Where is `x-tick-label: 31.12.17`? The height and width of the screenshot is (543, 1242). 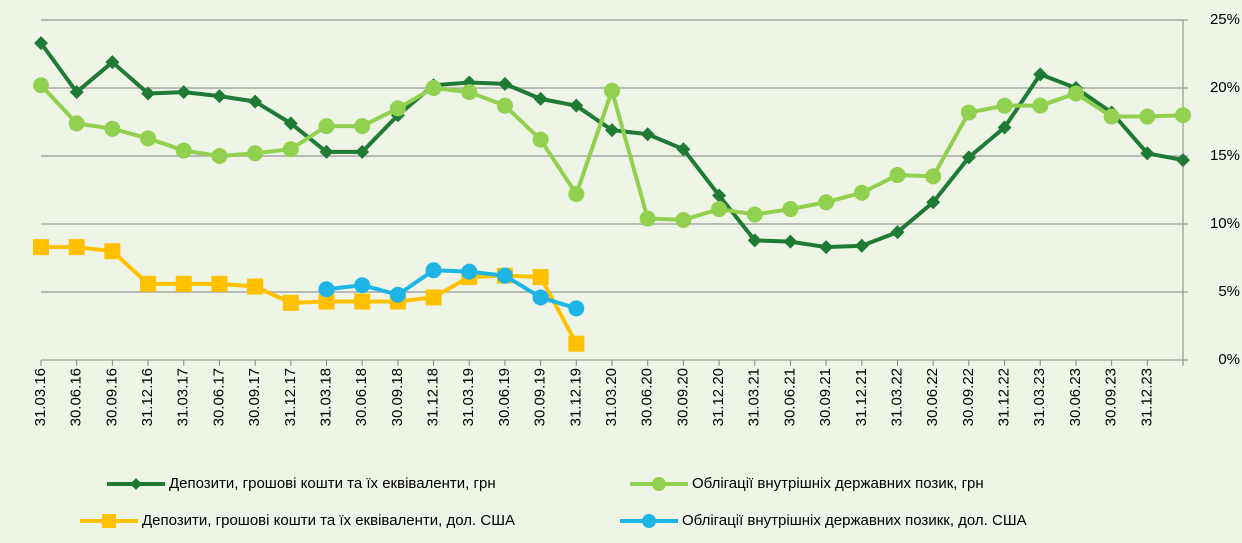 x-tick-label: 31.12.17 is located at coordinates (290, 397).